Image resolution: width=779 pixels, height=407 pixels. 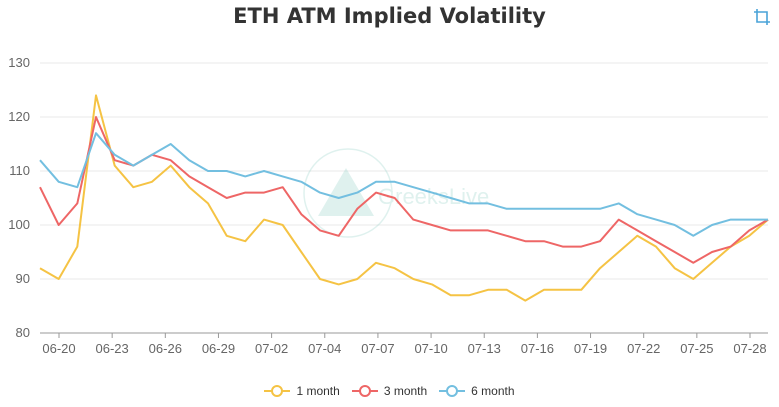 I want to click on x-tick-label: 07-25, so click(x=696, y=348).